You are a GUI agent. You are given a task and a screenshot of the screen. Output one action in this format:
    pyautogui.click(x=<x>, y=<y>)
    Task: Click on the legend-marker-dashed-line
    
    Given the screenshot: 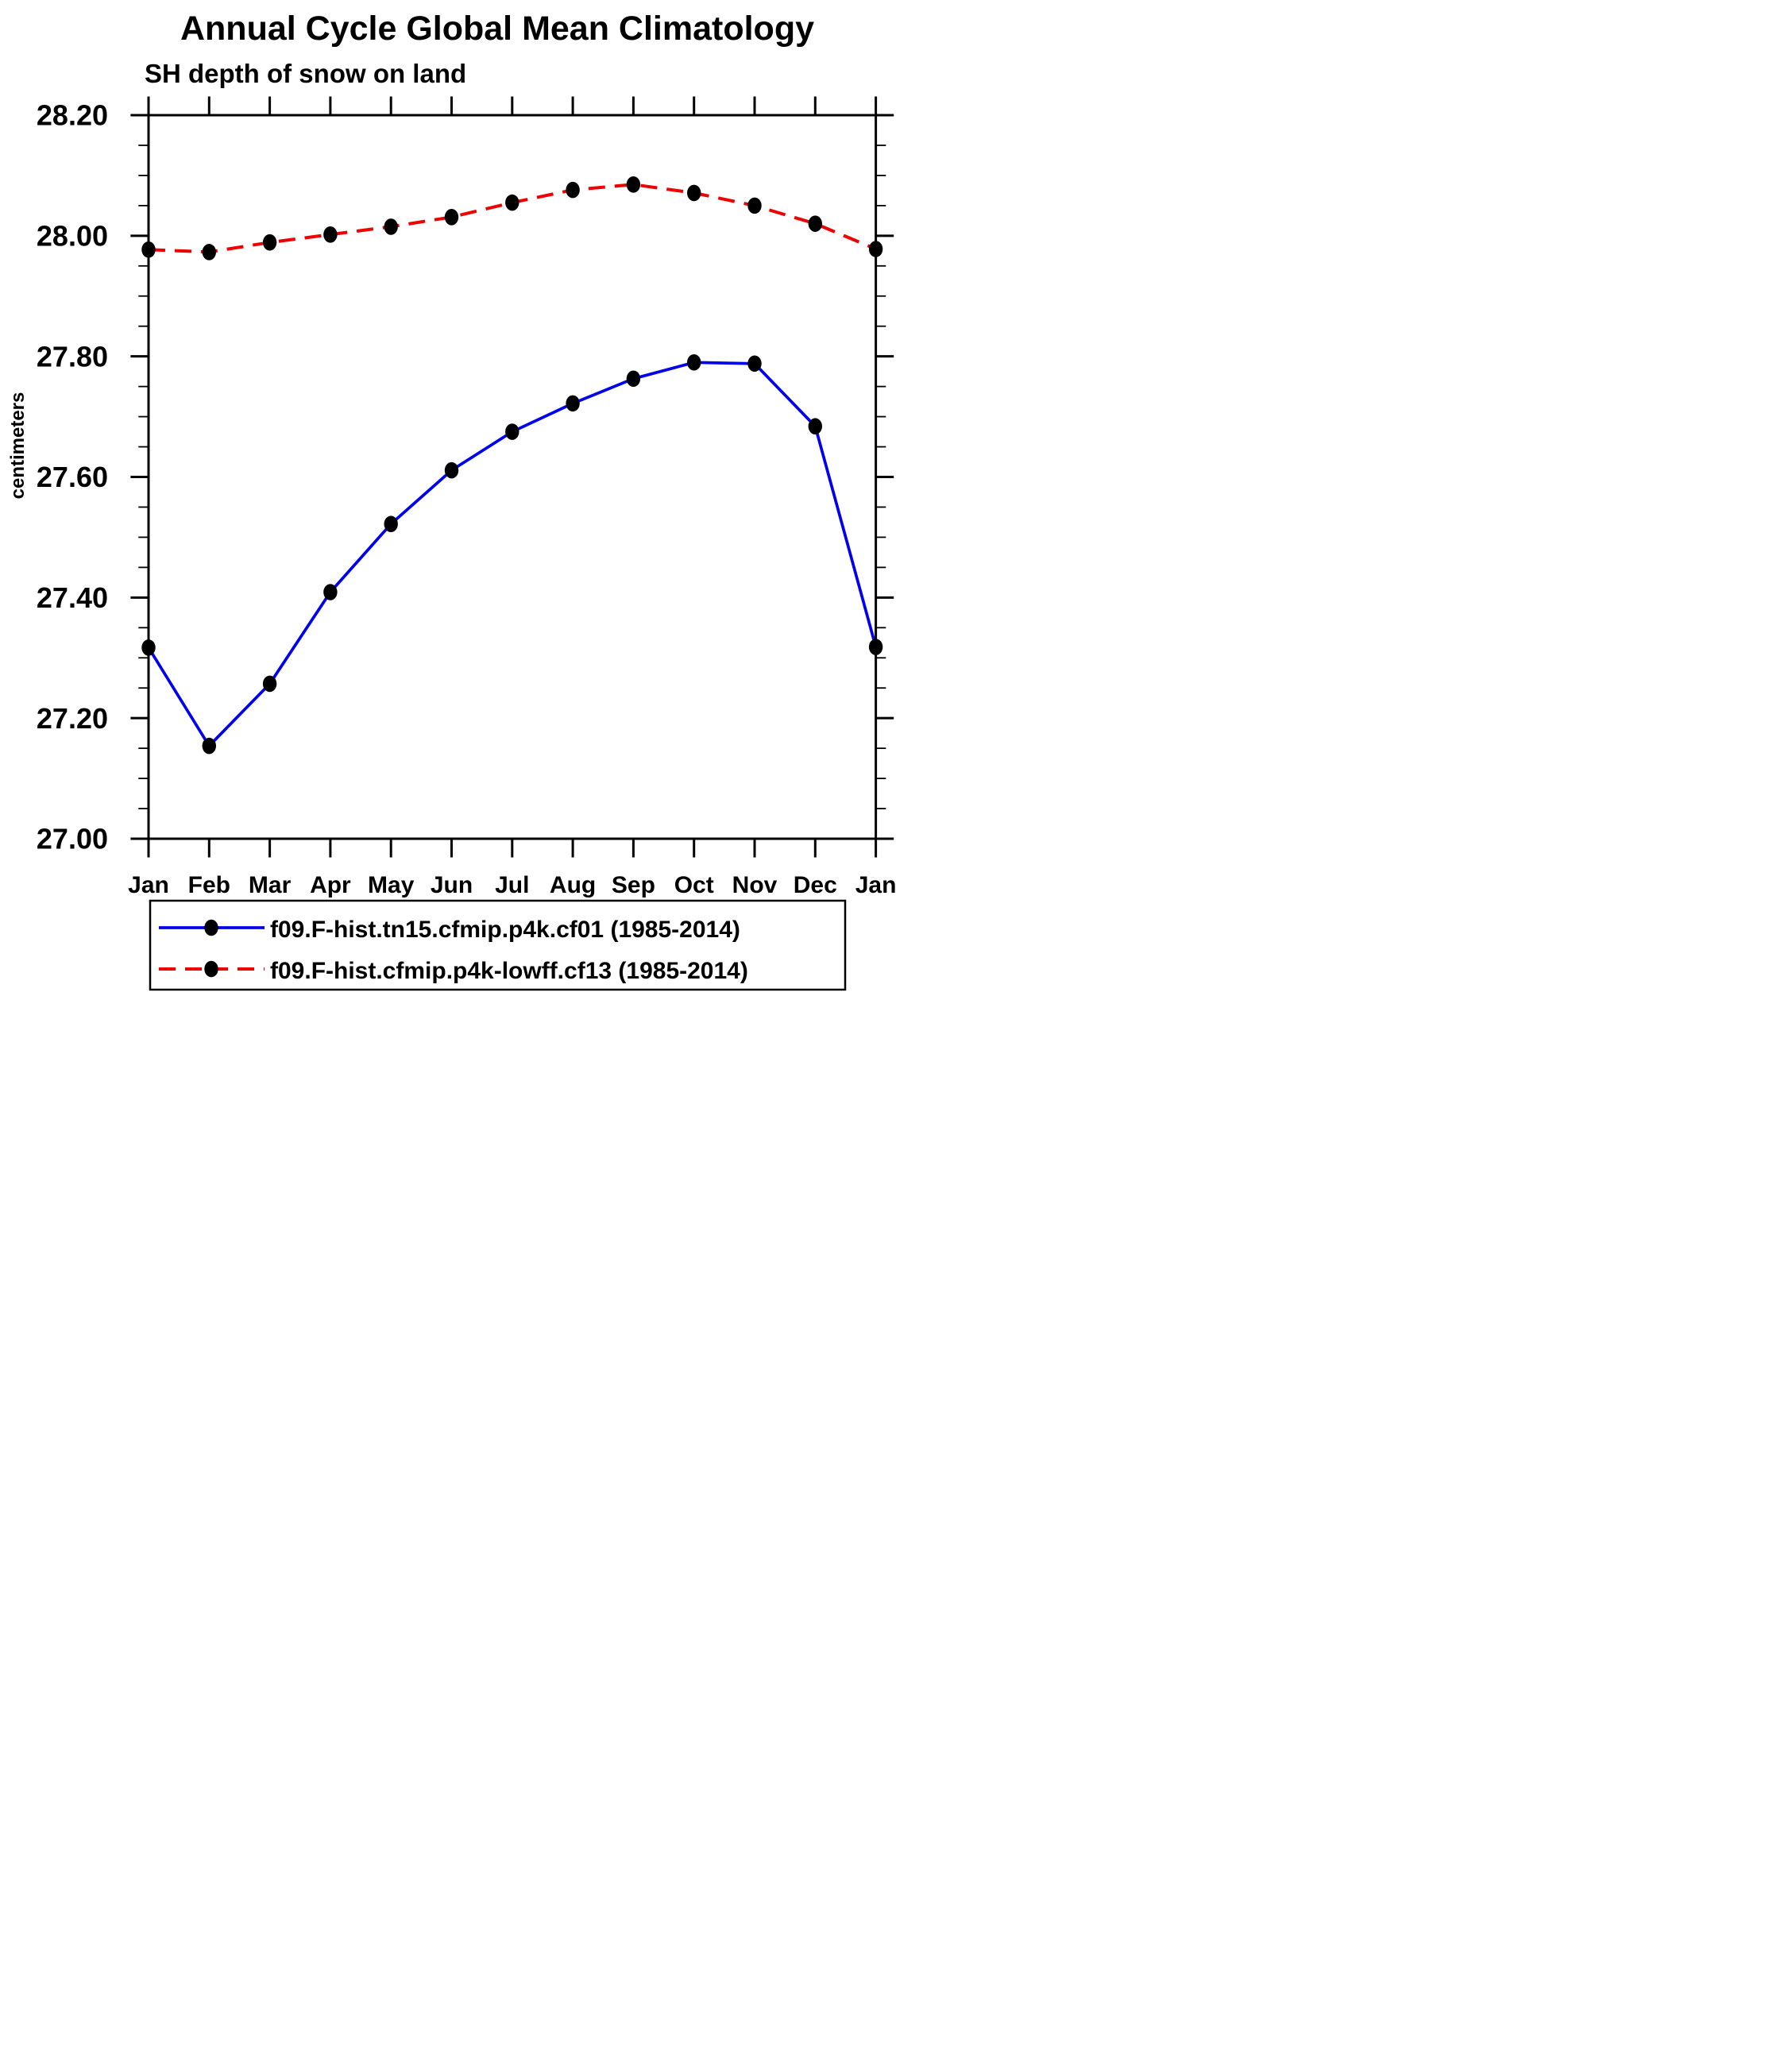 What is the action you would take?
    pyautogui.click(x=212, y=969)
    